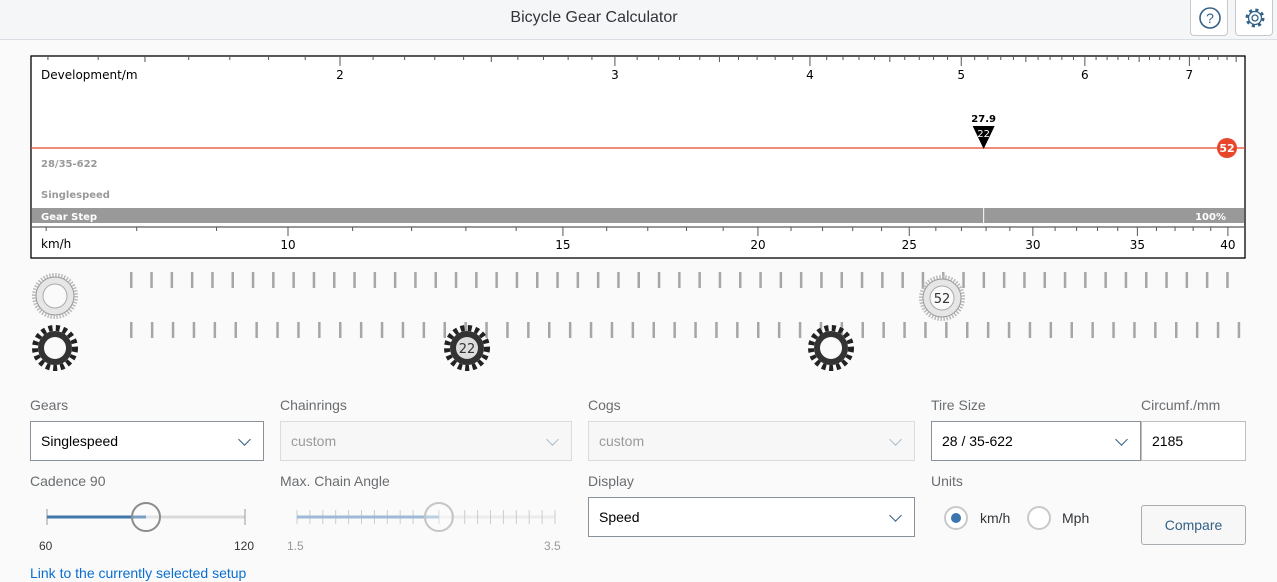  What do you see at coordinates (983, 131) in the screenshot?
I see `gear-marker: 27.9 22` at bounding box center [983, 131].